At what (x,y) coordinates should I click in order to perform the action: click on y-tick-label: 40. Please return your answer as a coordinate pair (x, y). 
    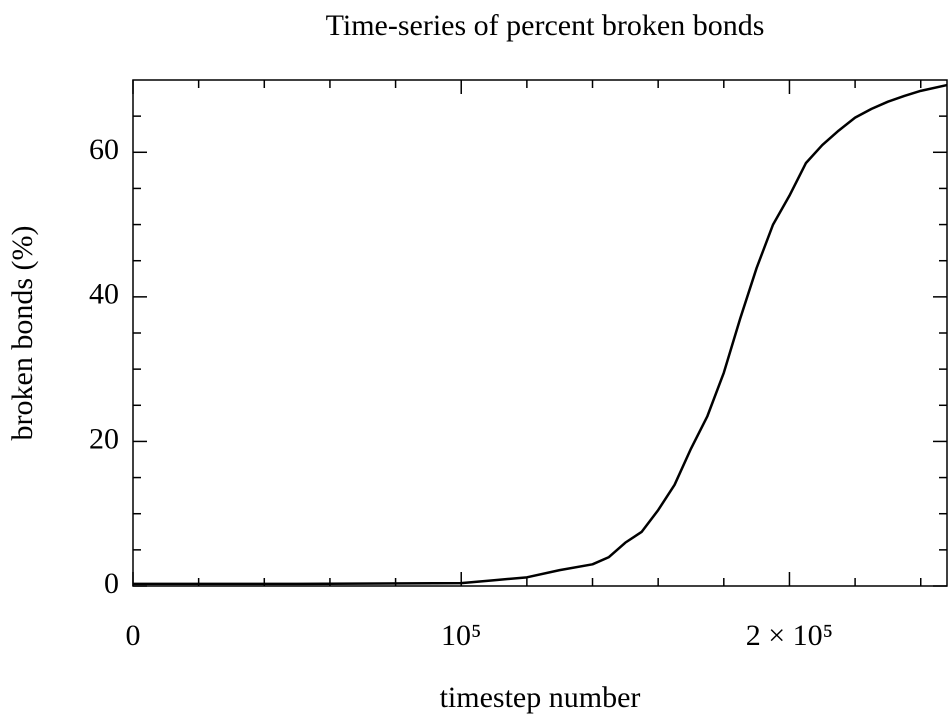
    Looking at the image, I should click on (104, 294).